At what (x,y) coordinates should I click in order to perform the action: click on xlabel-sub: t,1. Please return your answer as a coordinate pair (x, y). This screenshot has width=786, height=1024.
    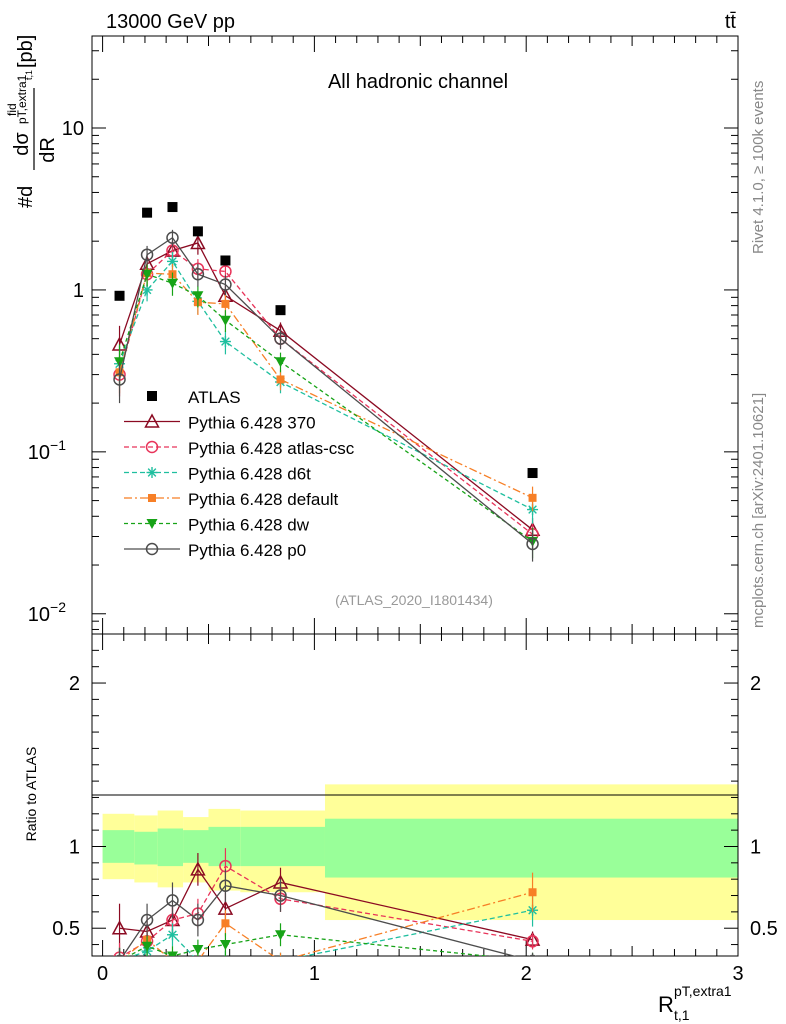
    Looking at the image, I should click on (682, 1015).